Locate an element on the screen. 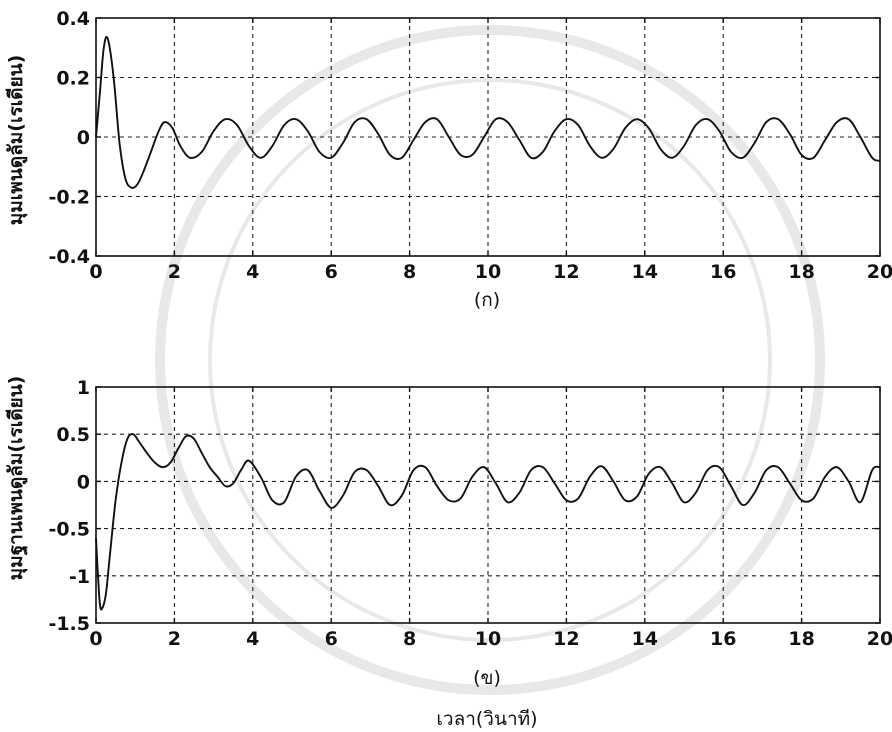 Image resolution: width=892 pixels, height=732 pixels. y-tick-label: 0.2 is located at coordinates (73, 79).